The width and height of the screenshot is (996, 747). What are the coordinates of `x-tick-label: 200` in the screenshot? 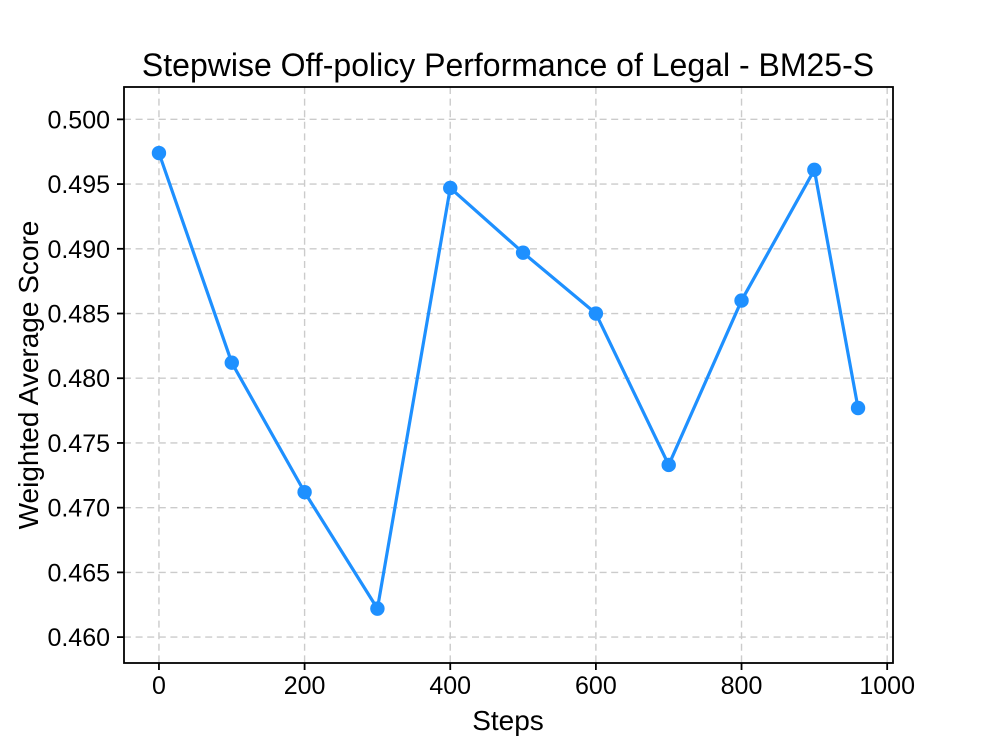 It's located at (305, 686).